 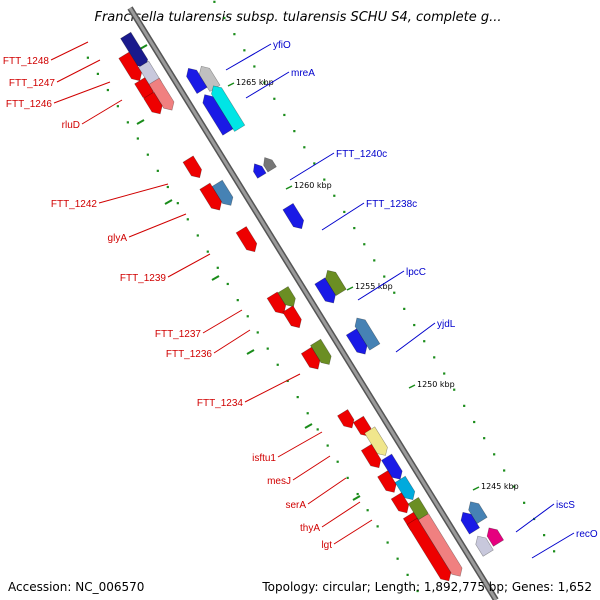 I want to click on gene-label-left: FTT_1247, so click(x=32, y=83).